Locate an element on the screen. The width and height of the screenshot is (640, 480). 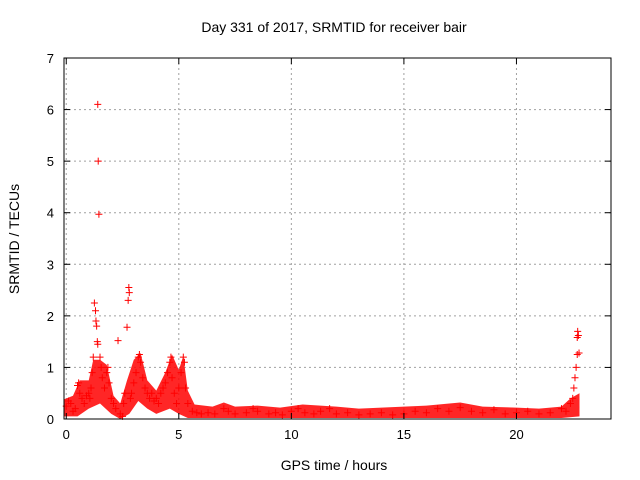
y-tick-label: 4 is located at coordinates (50, 213).